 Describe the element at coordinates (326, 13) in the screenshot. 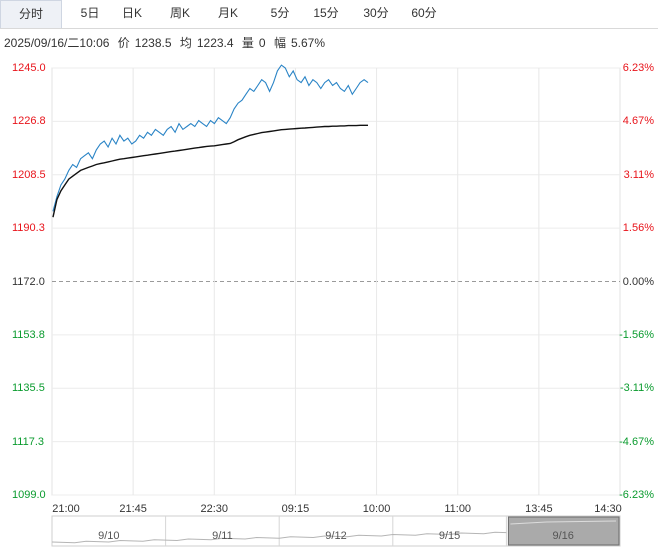

I see `tab-6: 15分` at that location.